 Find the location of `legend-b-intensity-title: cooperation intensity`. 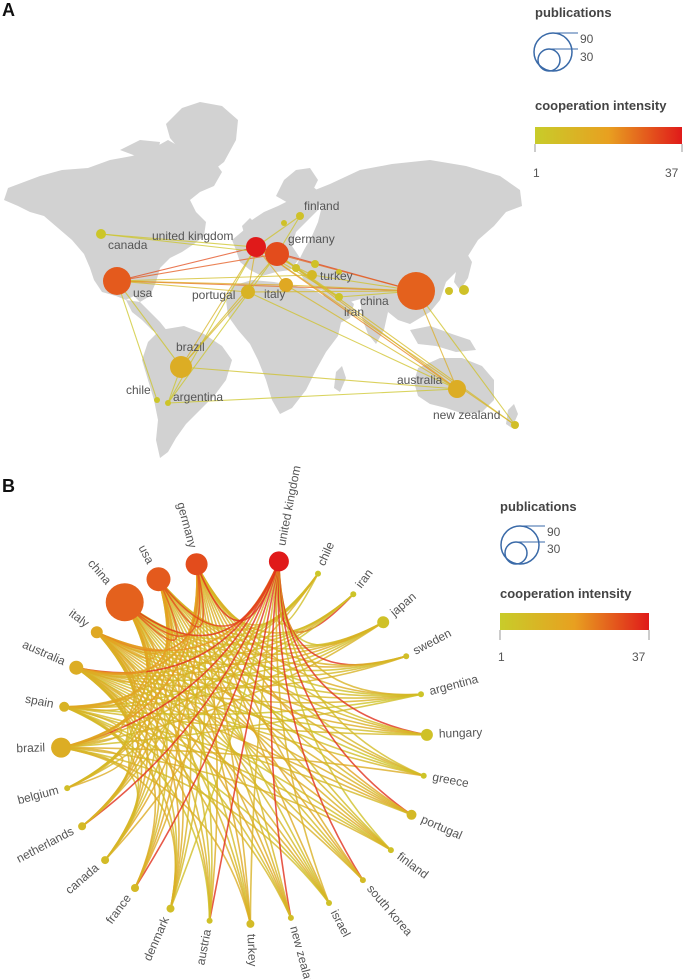

legend-b-intensity-title: cooperation intensity is located at coordinates (566, 593).